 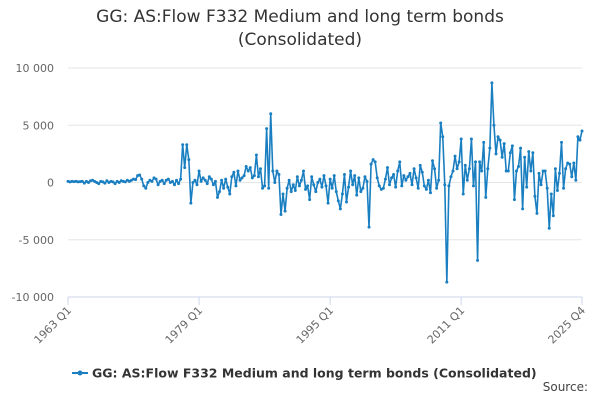 What do you see at coordinates (53, 325) in the screenshot?
I see `x-tick-label: 1963 Q1` at bounding box center [53, 325].